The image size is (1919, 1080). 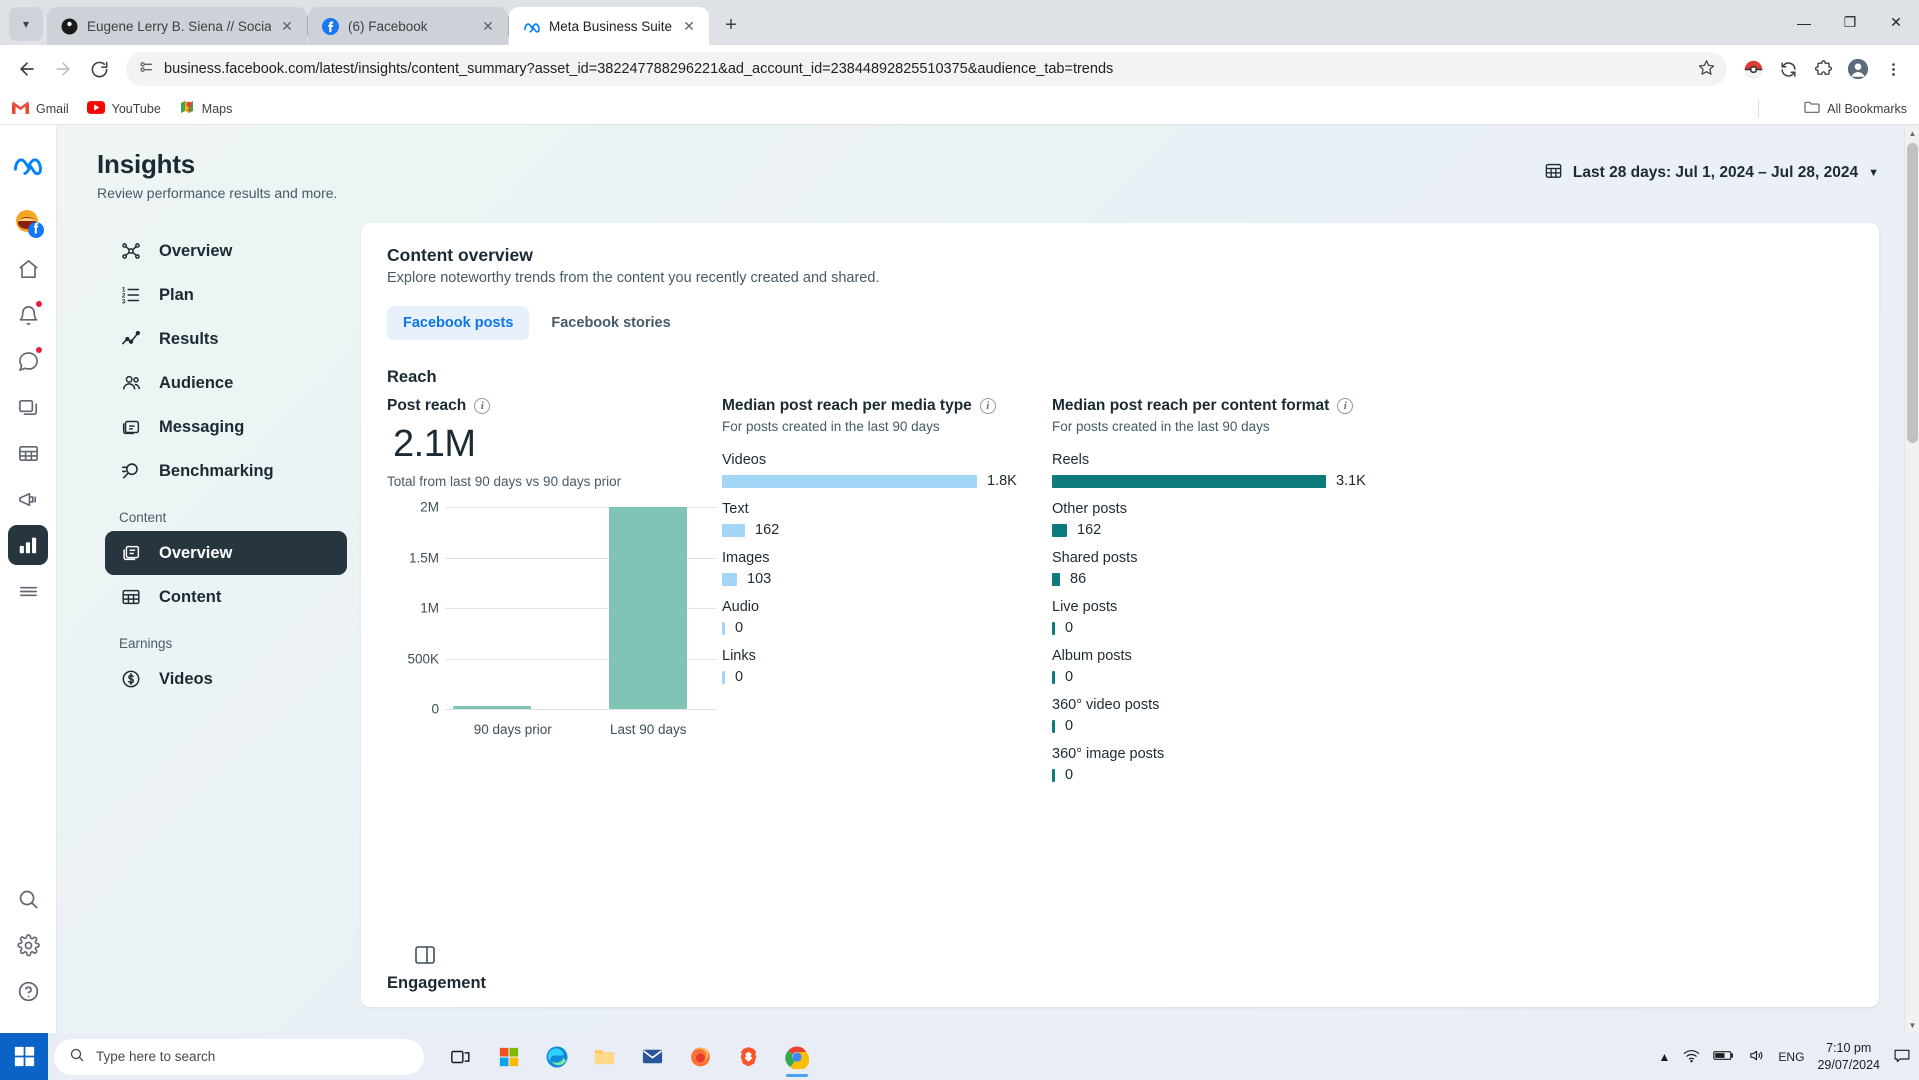 I want to click on tab-facebook-posts: Facebook posts, so click(x=458, y=323).